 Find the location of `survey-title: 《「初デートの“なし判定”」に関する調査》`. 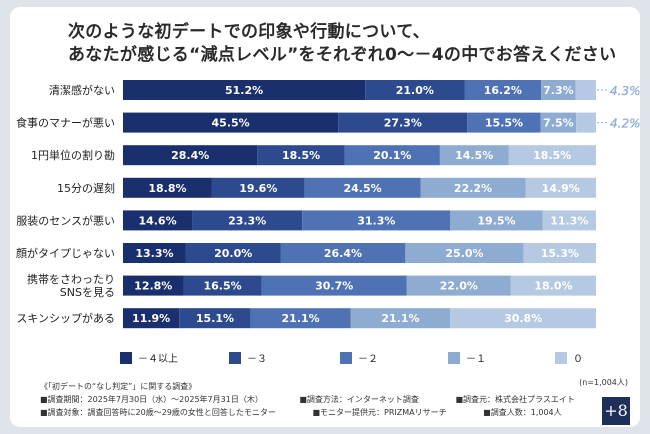

survey-title: 《「初デートの“なし判定”」に関する調査》 is located at coordinates (118, 386).